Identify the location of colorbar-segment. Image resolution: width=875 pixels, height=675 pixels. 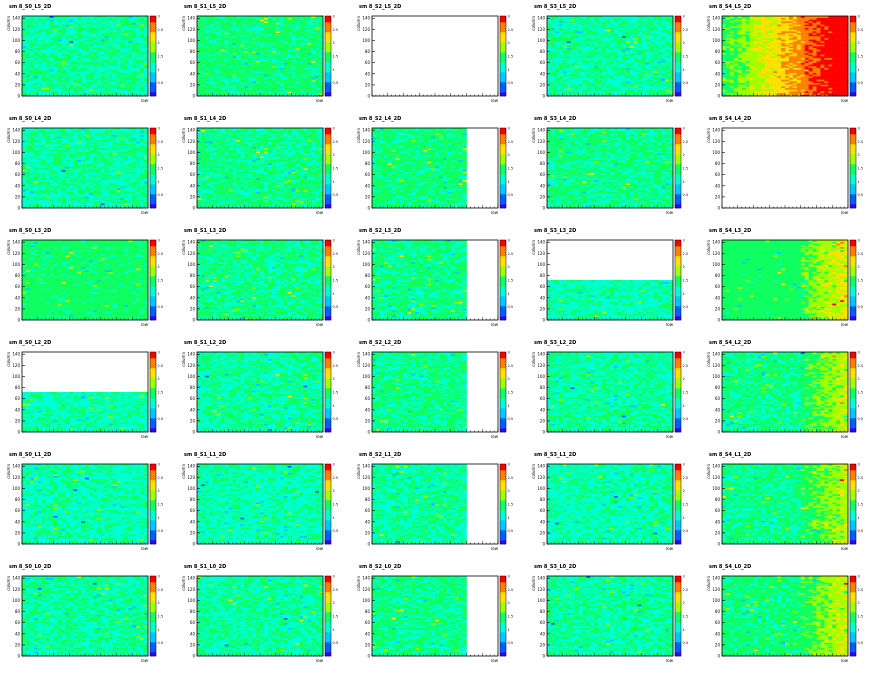
(328, 53).